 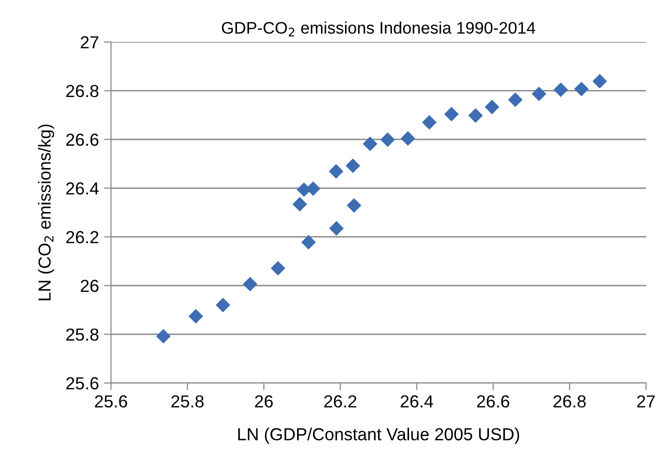 What do you see at coordinates (46, 212) in the screenshot?
I see `y-axis-title: LN (CO$_{2}$ emissions/kg)` at bounding box center [46, 212].